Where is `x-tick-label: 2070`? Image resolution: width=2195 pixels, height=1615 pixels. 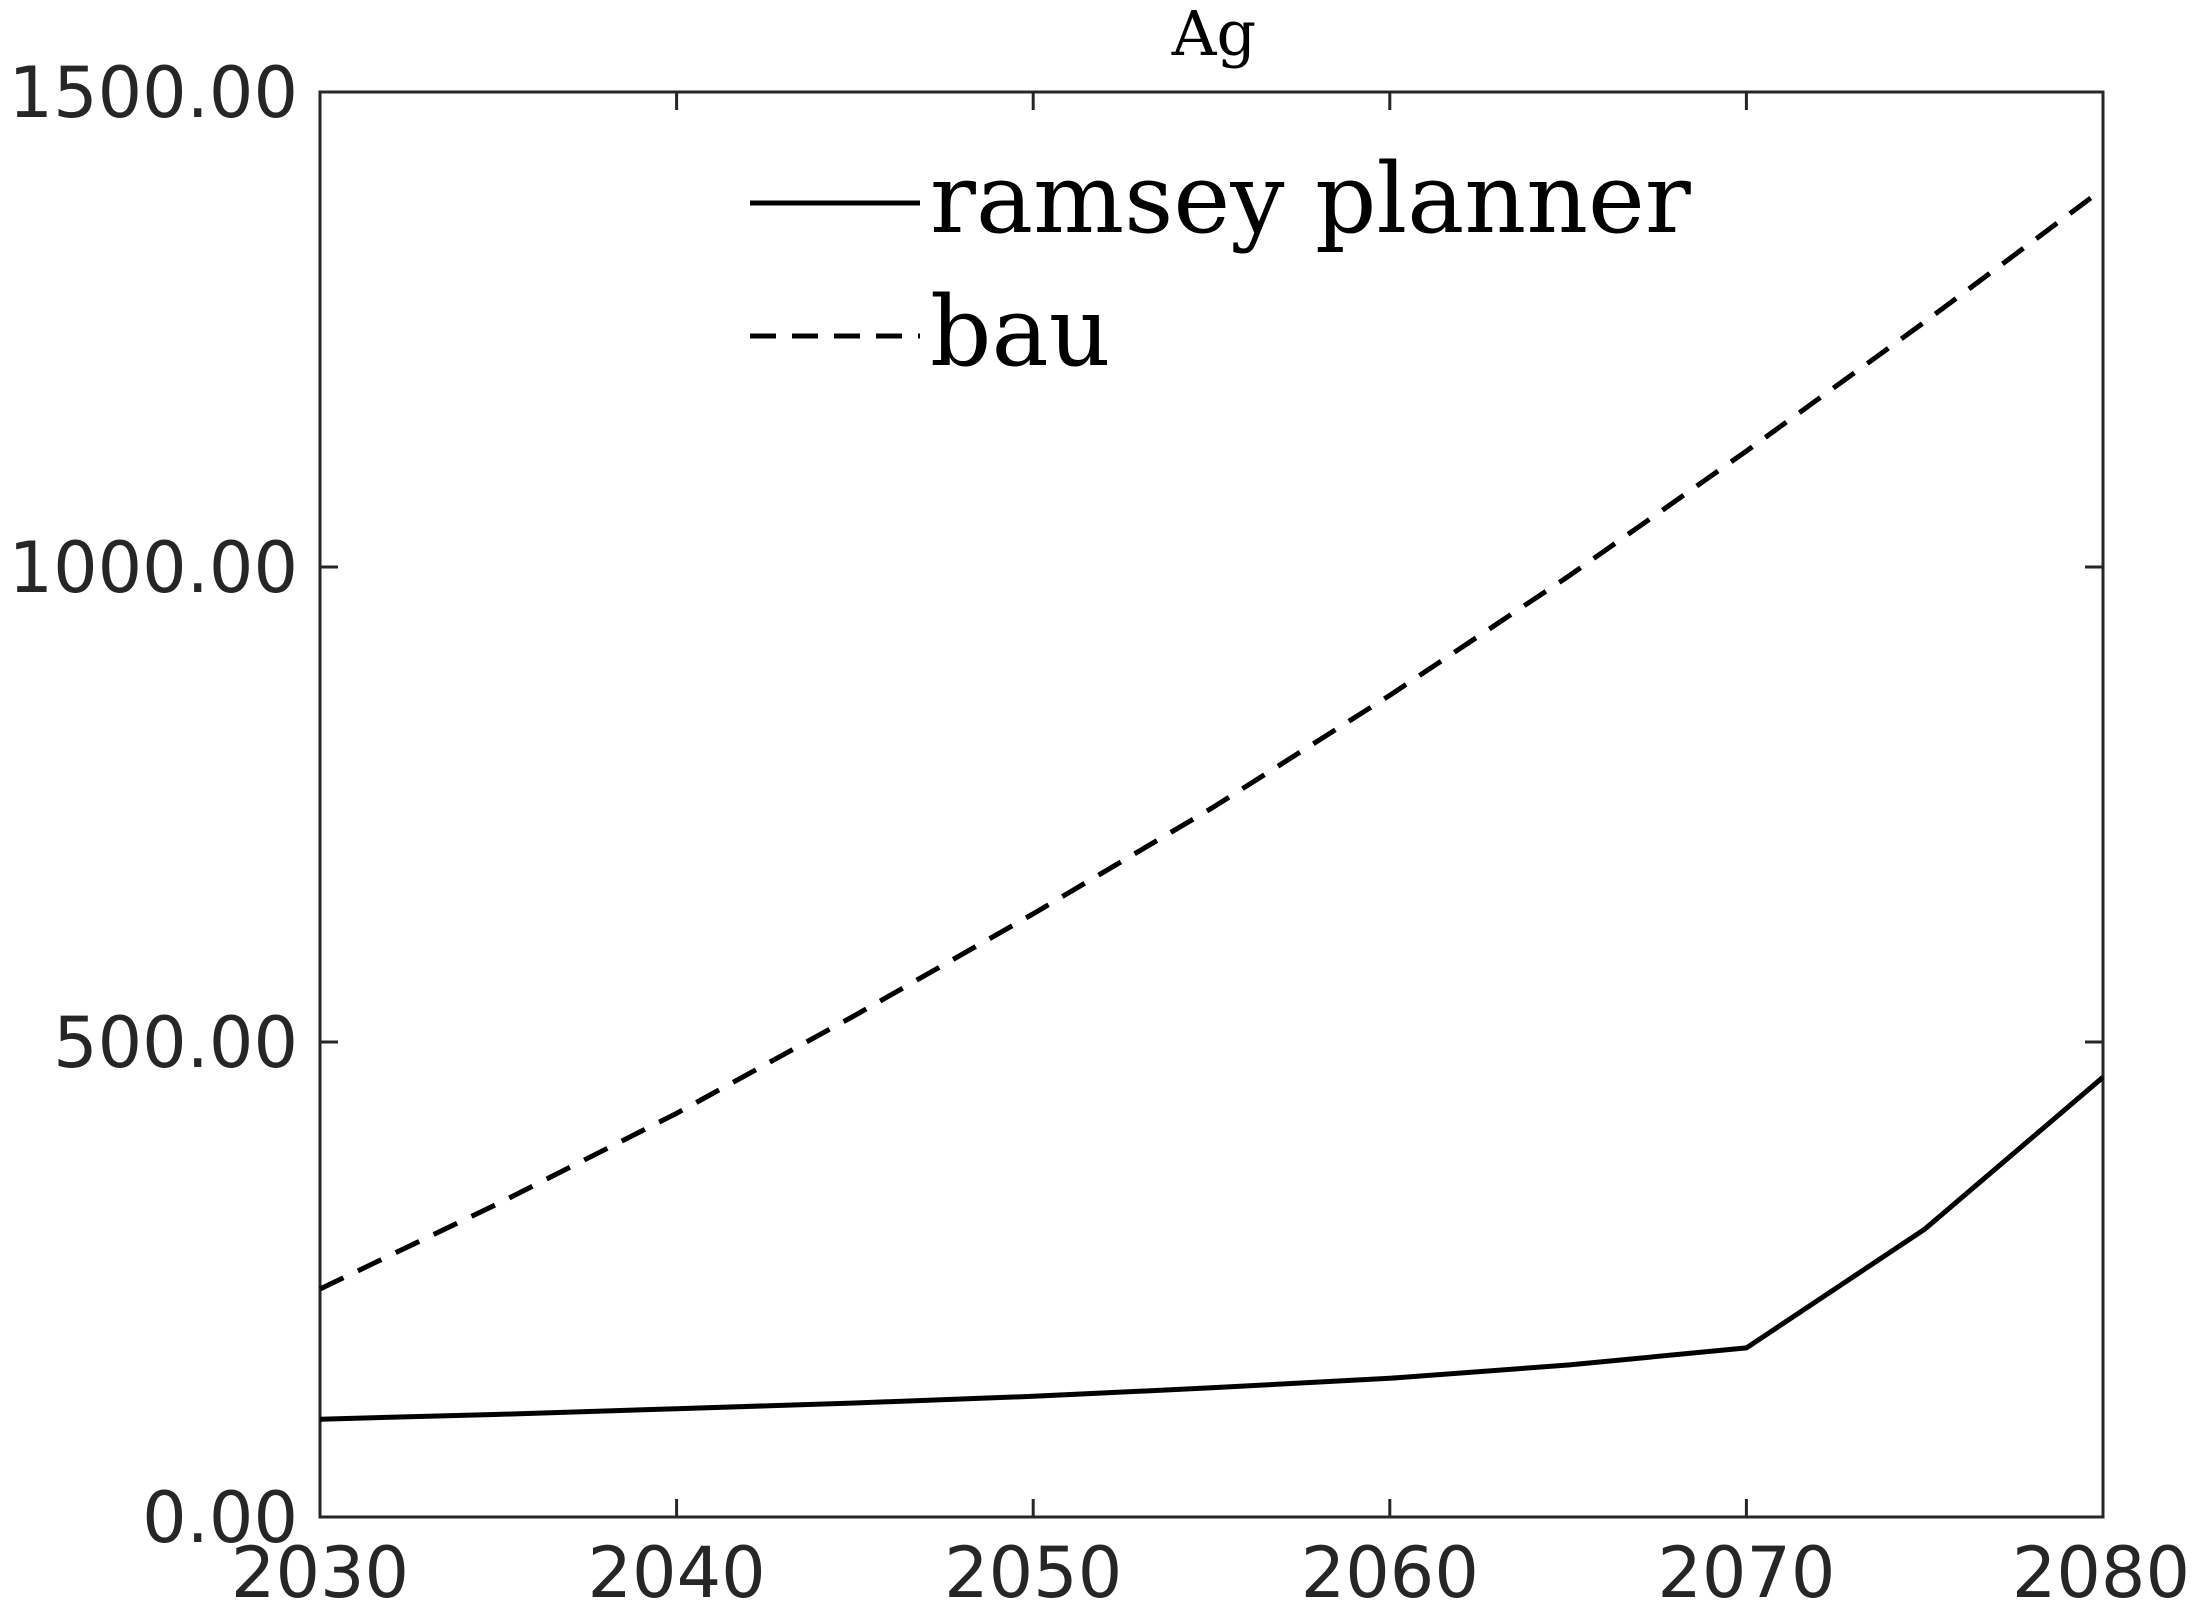
x-tick-label: 2070 is located at coordinates (1746, 1573).